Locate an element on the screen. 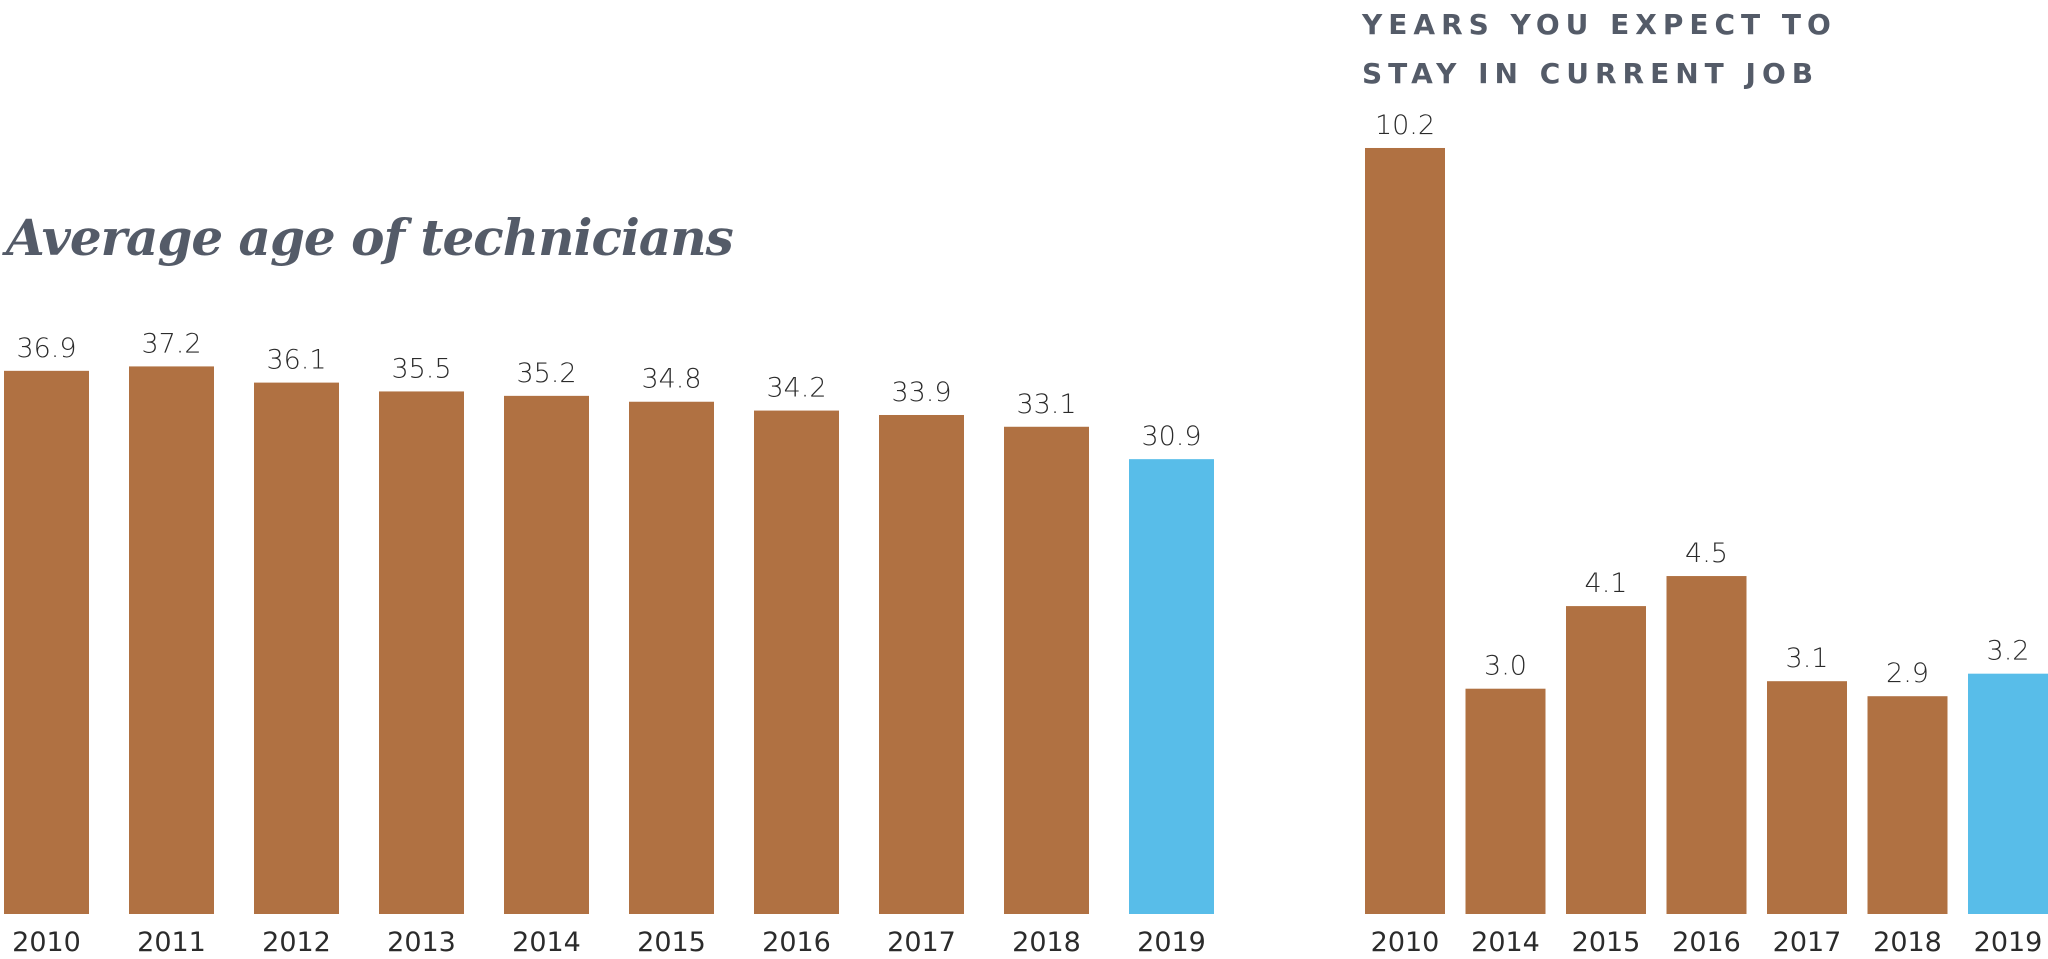 The image size is (2048, 959). data-label: 35.2 is located at coordinates (546, 373).